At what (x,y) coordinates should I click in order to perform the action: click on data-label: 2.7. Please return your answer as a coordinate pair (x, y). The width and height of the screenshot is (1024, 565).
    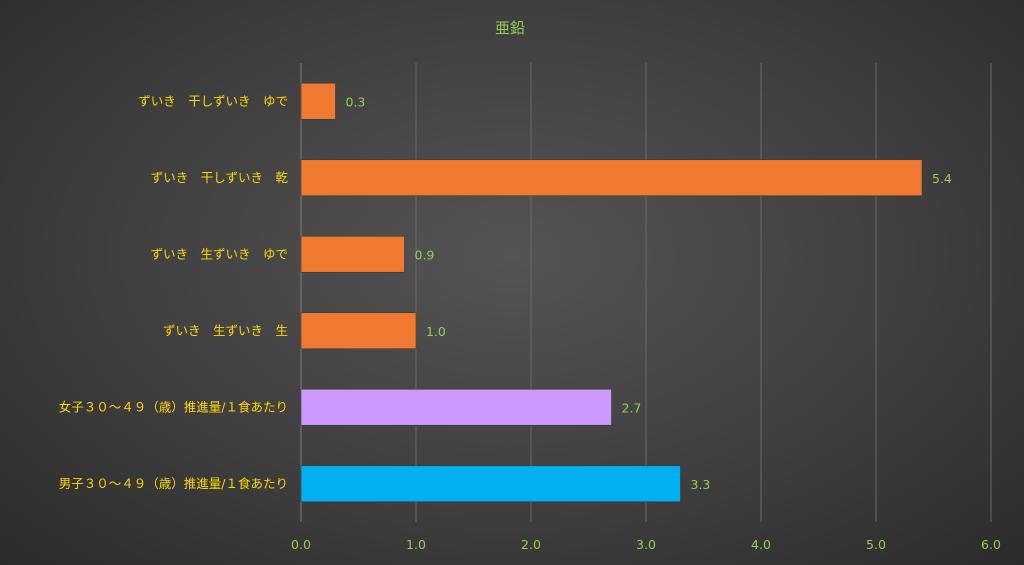
    Looking at the image, I should click on (632, 407).